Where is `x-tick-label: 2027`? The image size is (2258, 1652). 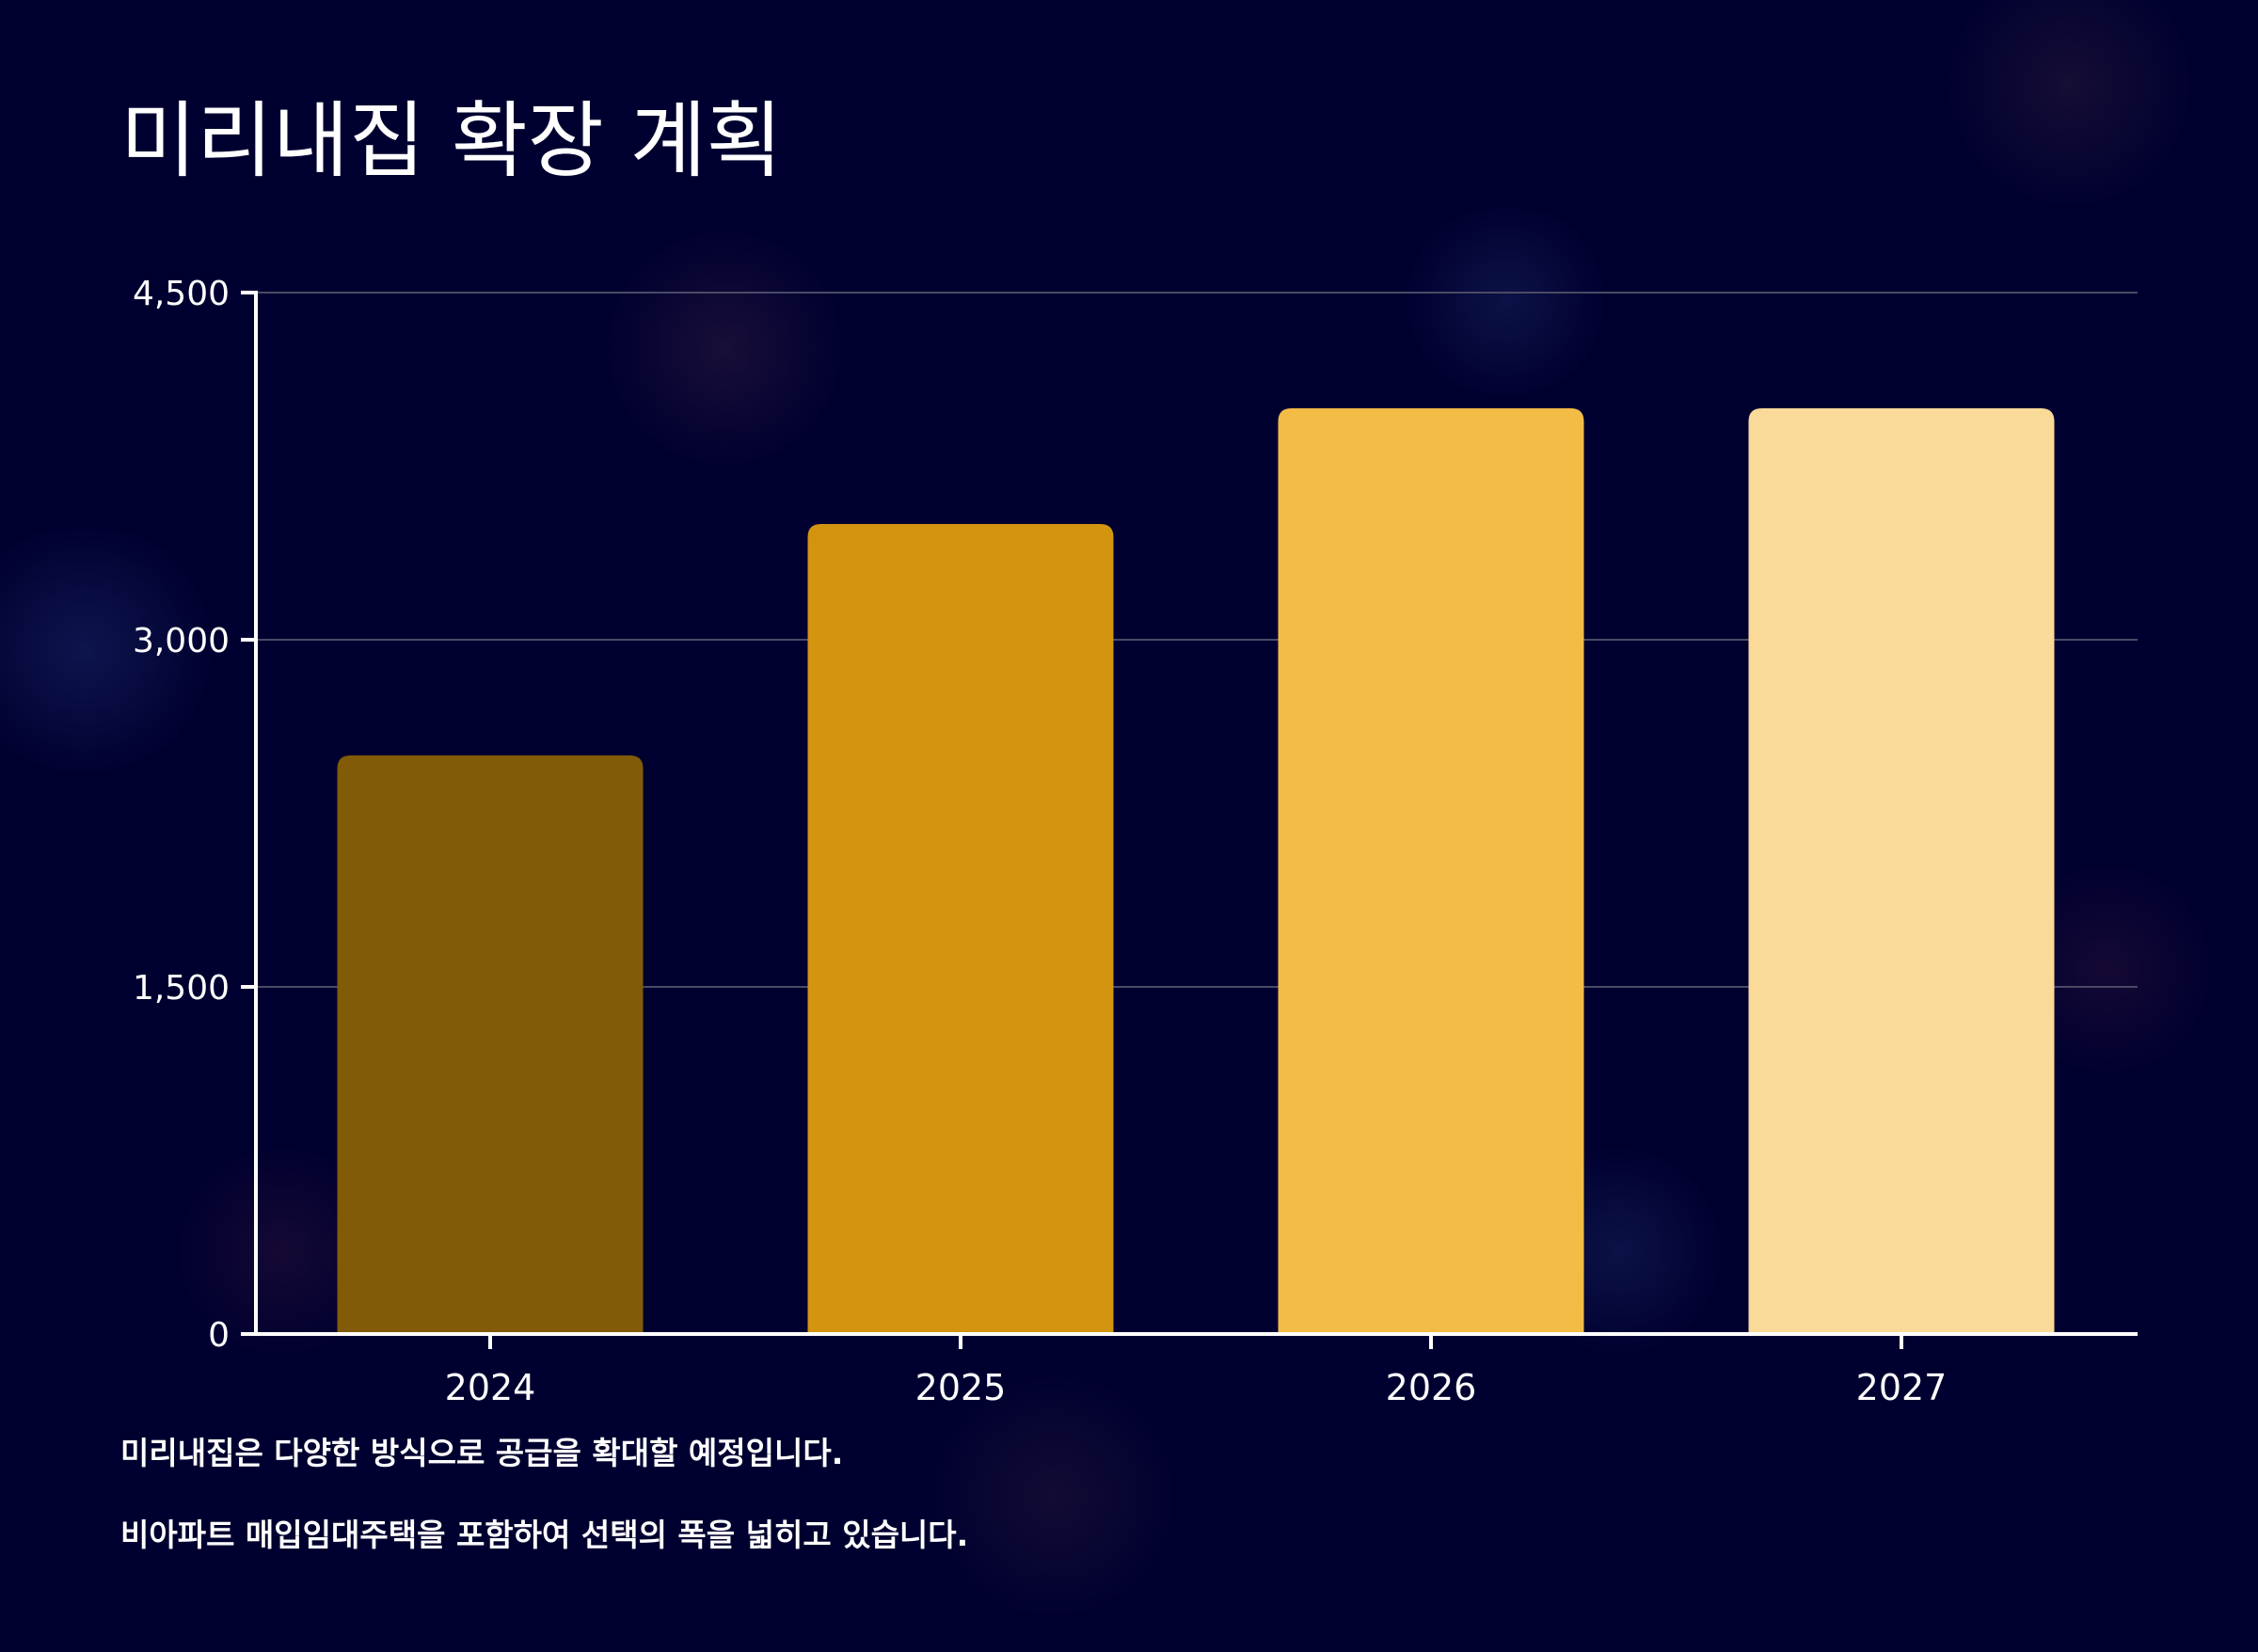 x-tick-label: 2027 is located at coordinates (1902, 1387).